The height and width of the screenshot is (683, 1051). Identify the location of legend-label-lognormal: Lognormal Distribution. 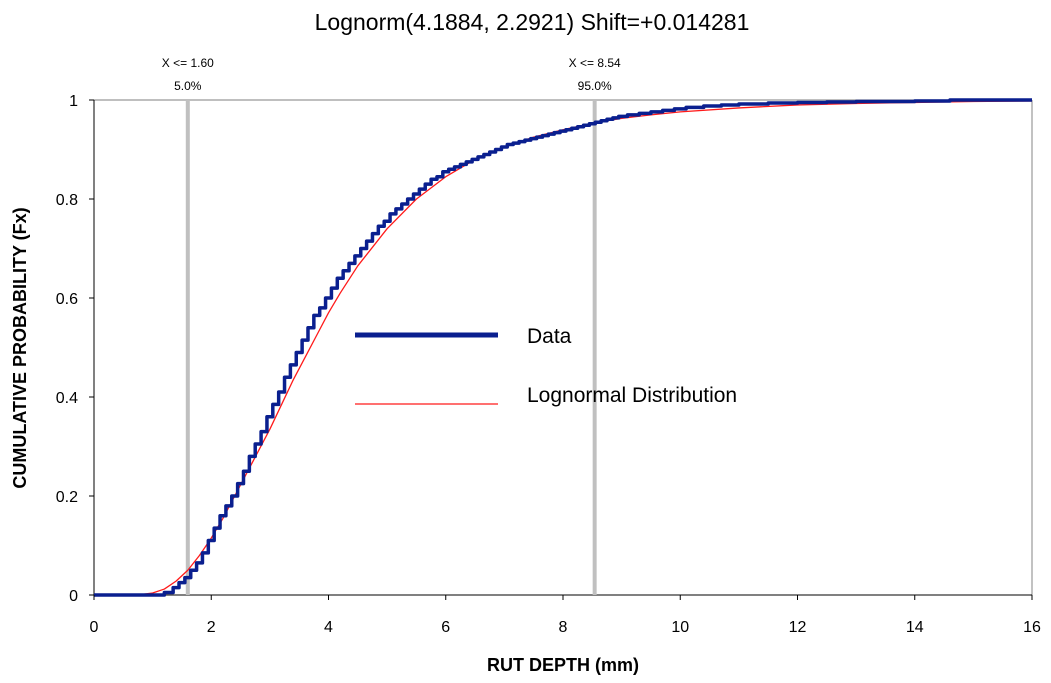
(632, 395).